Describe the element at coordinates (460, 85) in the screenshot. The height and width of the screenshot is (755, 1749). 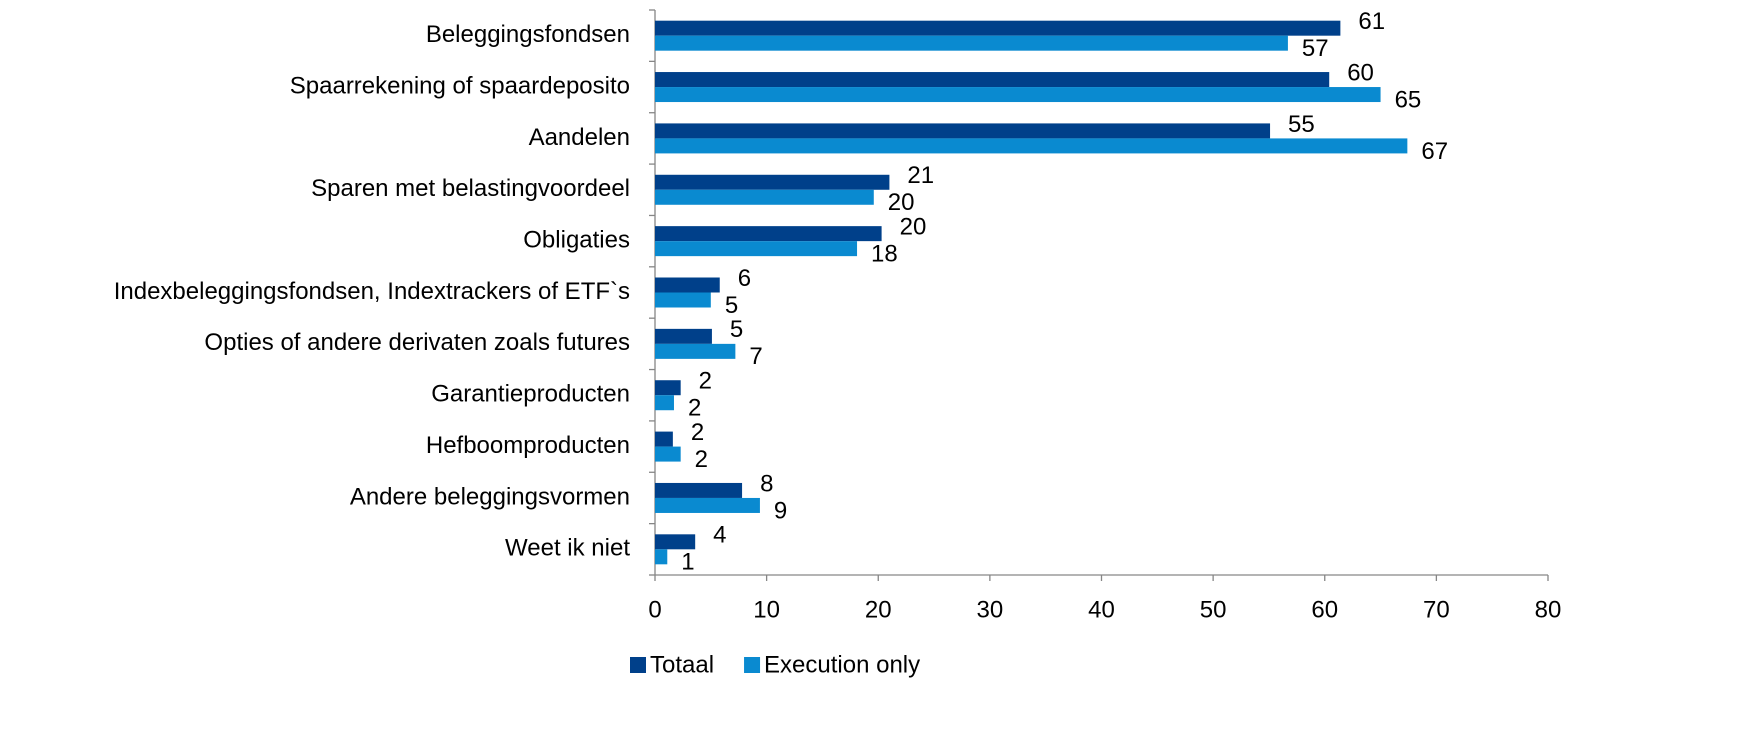
I see `category-label: Spaarrekening of spaardeposito` at that location.